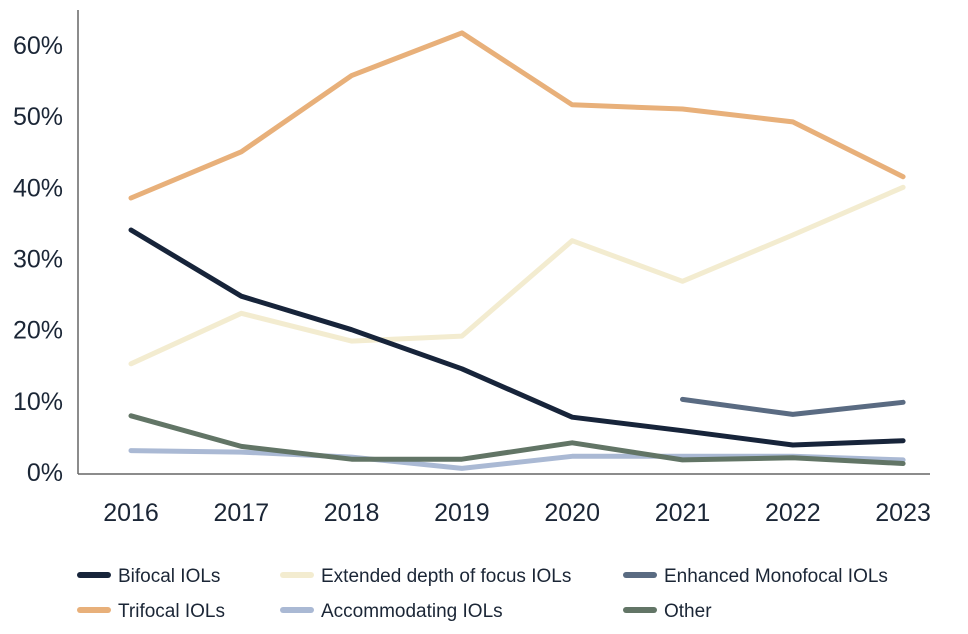 The height and width of the screenshot is (634, 968). Describe the element at coordinates (241, 513) in the screenshot. I see `x-tick-label: 2017` at that location.